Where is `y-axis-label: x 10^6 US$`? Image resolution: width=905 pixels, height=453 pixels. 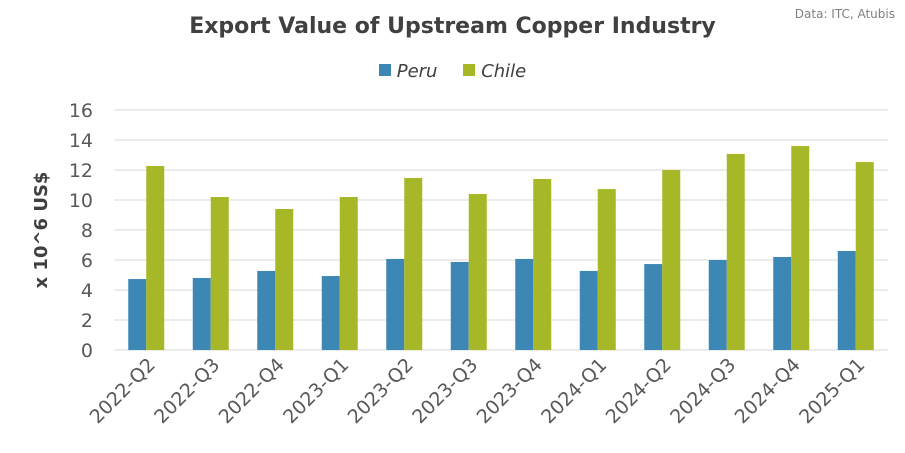 y-axis-label: x 10^6 US$ is located at coordinates (41, 230).